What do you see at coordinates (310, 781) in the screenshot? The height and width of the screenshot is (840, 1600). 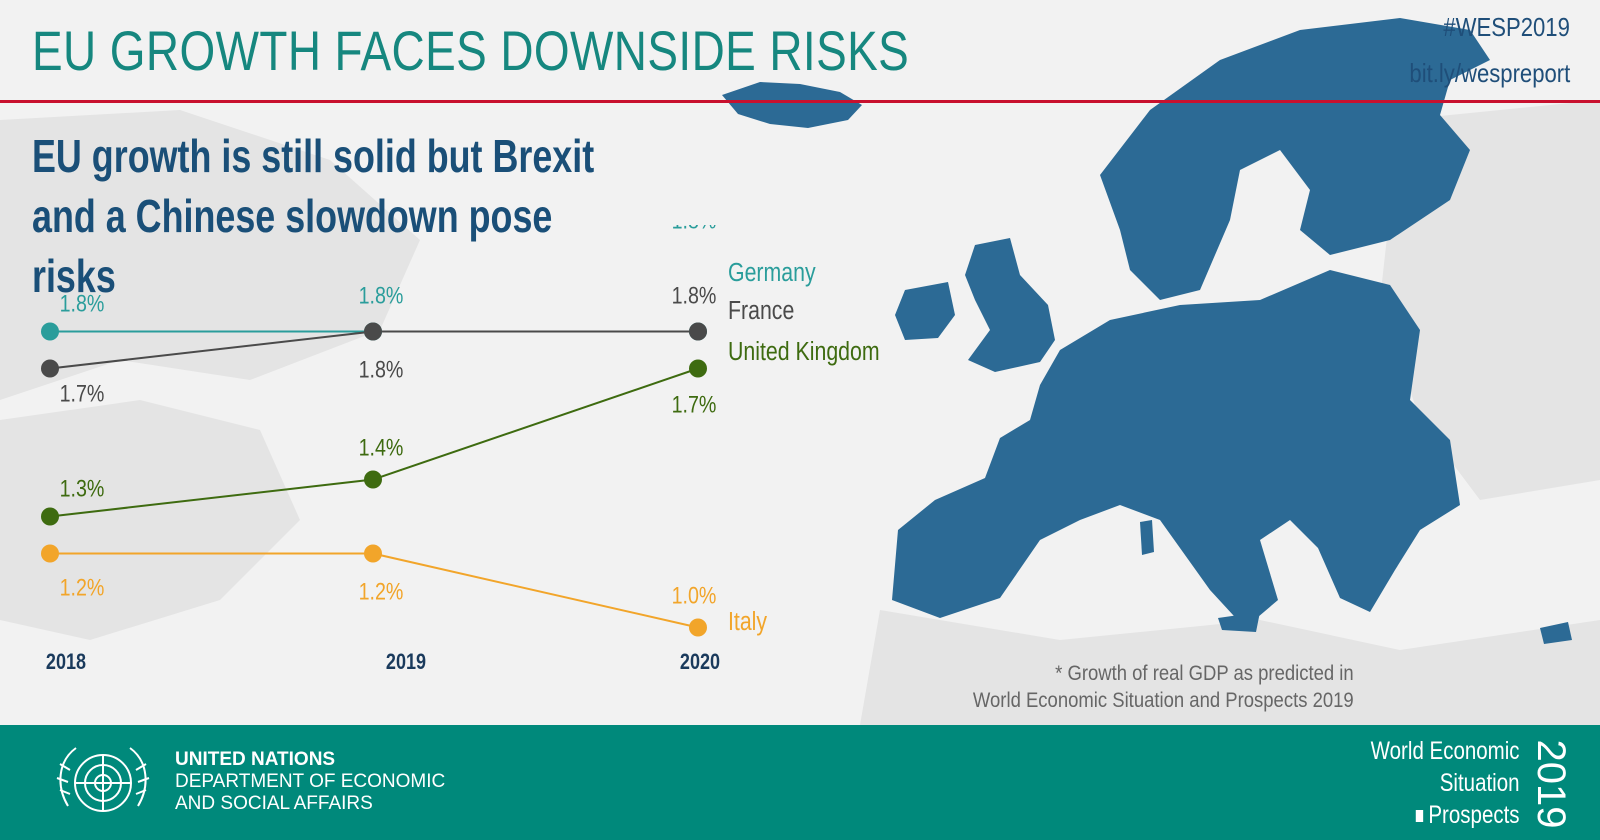 I see `un-department-line-1: DEPARTMENT OF ECONOMIC` at bounding box center [310, 781].